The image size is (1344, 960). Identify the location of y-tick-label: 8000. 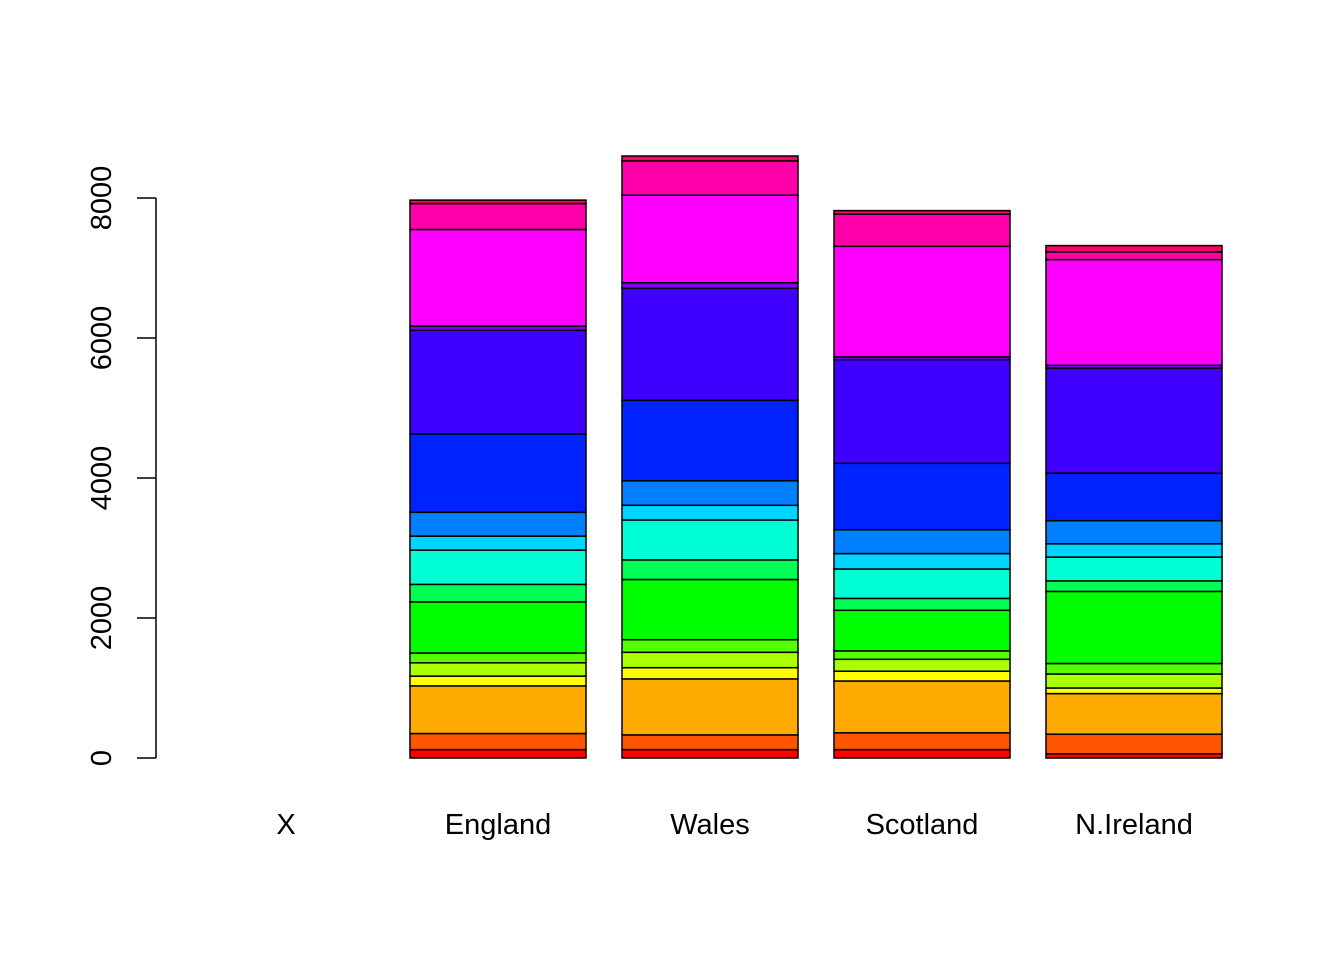
(102, 198).